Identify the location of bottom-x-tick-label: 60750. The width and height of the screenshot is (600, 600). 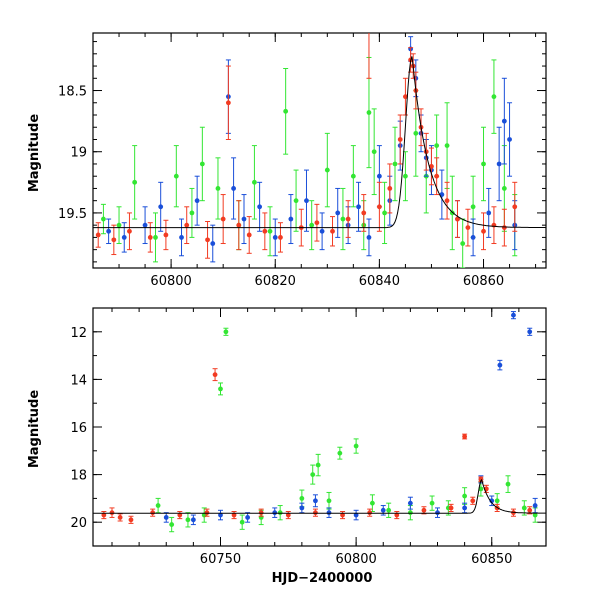
(220, 559).